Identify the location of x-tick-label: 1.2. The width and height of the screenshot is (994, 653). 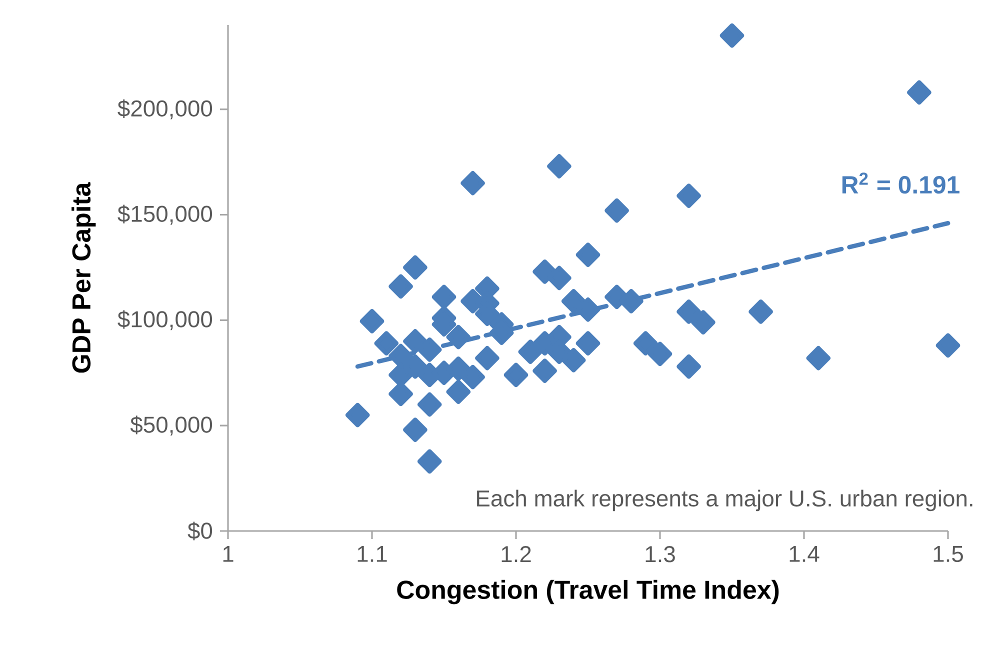
(516, 554).